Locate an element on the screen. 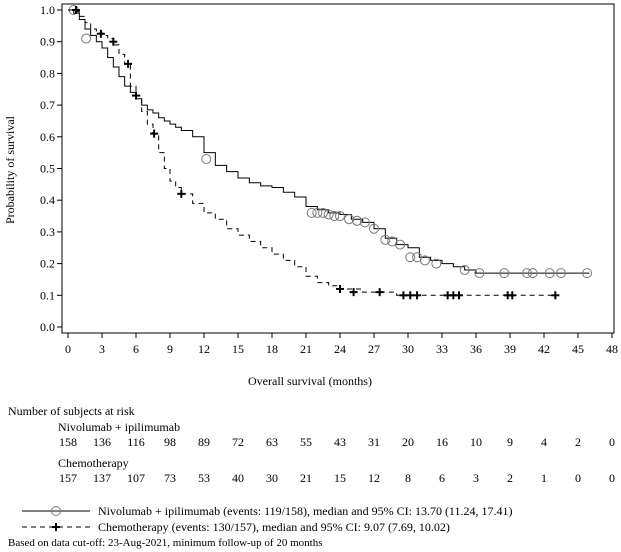  risk-count: 157 is located at coordinates (68, 478).